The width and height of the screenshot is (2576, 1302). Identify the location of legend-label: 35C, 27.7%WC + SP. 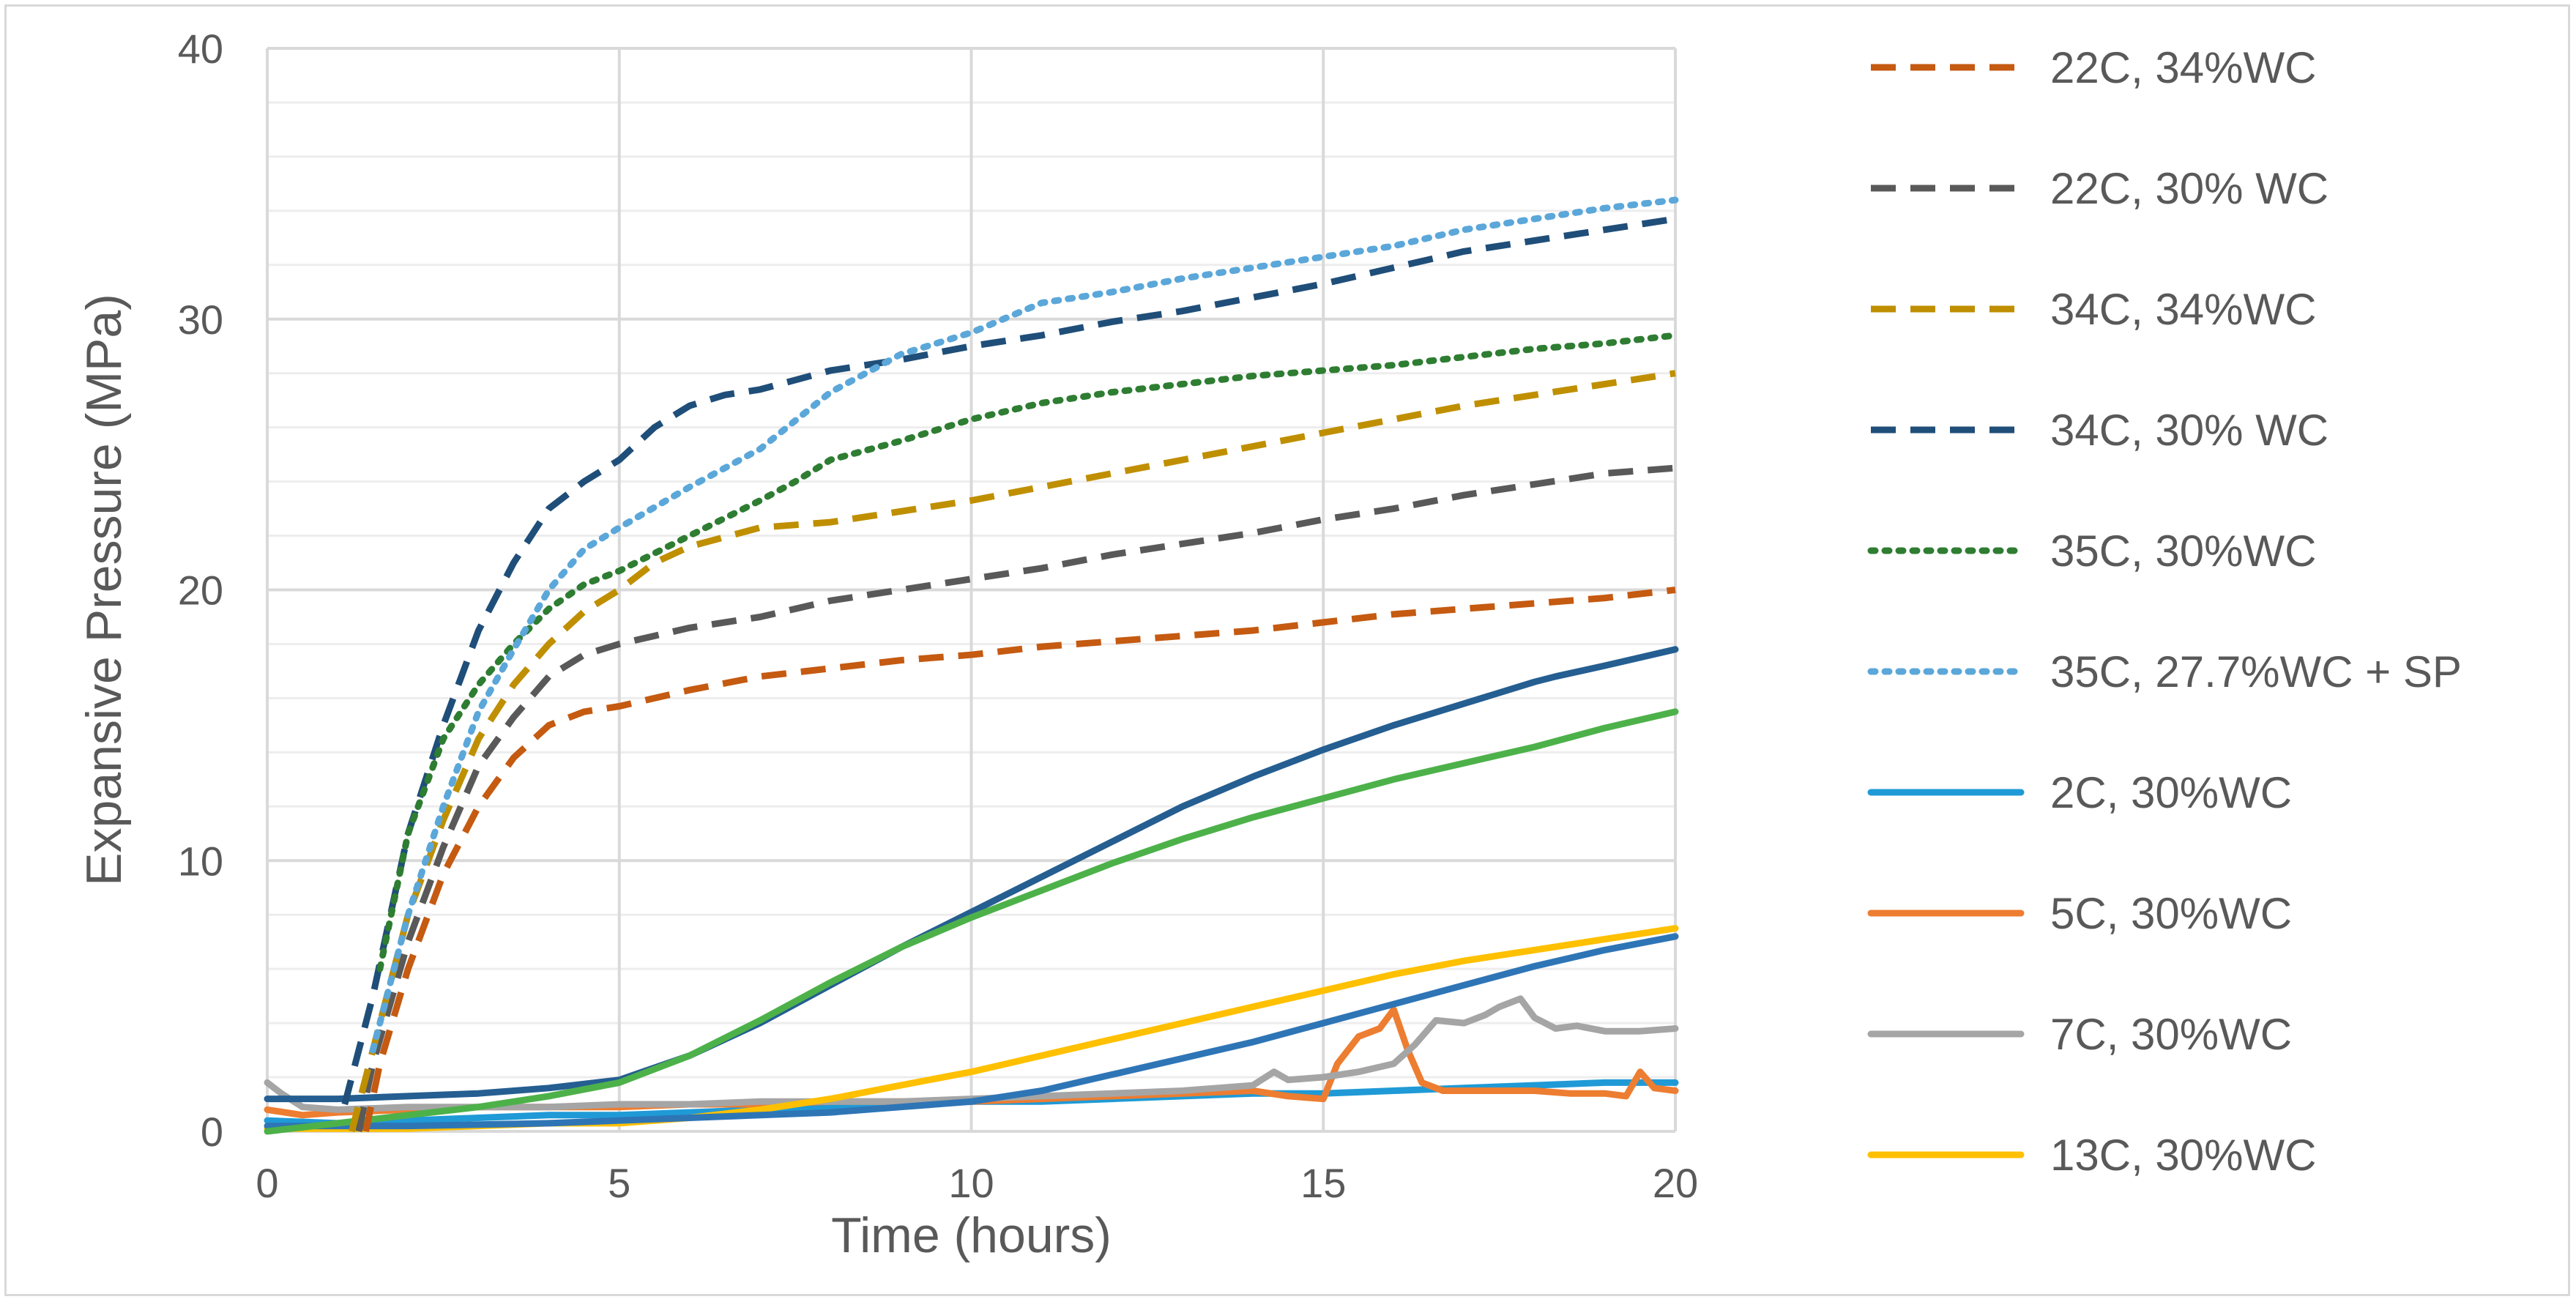
(2256, 671).